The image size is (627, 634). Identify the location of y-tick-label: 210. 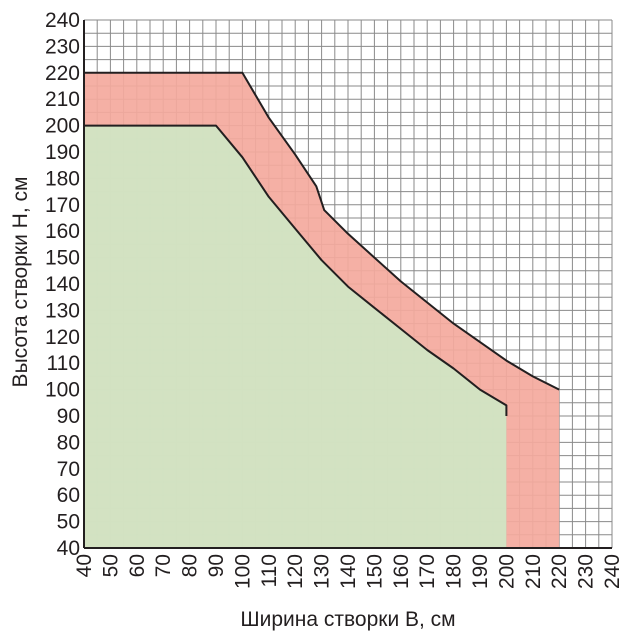
(62, 99).